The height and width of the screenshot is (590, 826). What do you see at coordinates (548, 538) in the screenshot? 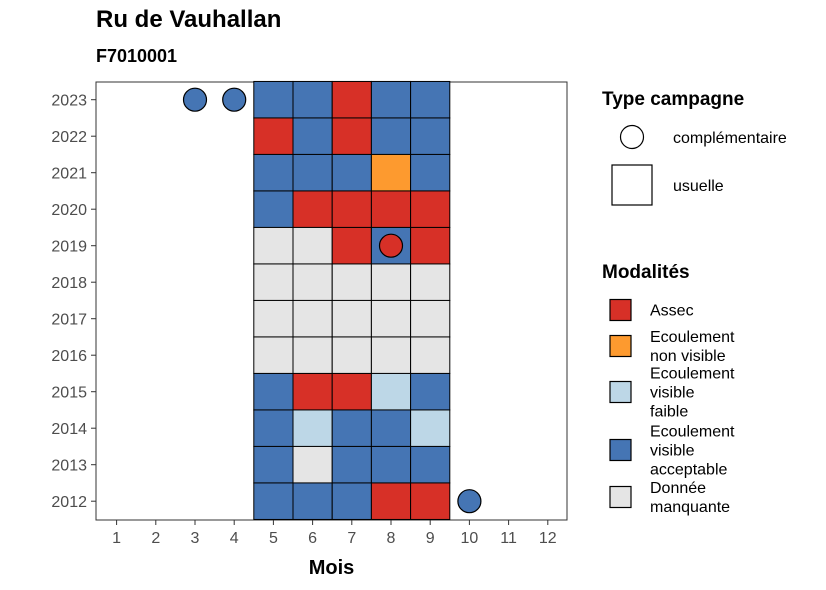
I see `x-tick-label: 12` at bounding box center [548, 538].